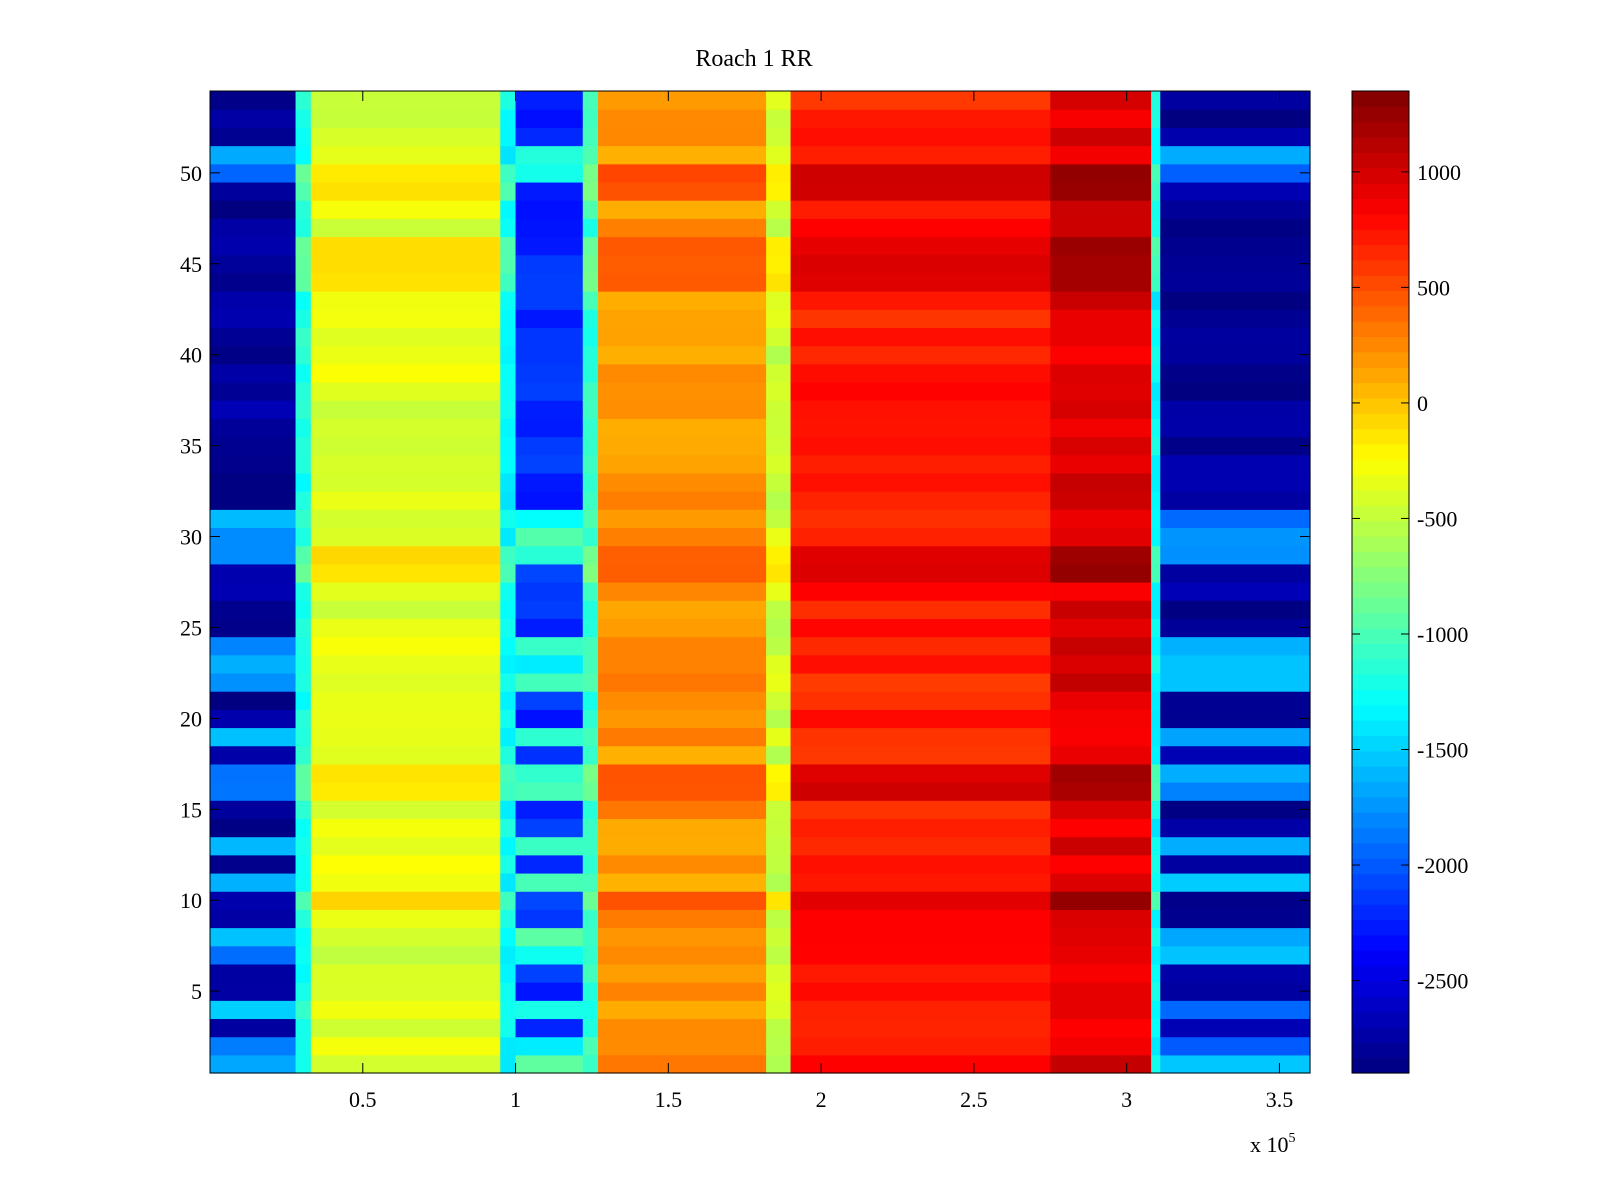 This screenshot has width=1600, height=1200. I want to click on heatmap-cell-band7-row11, so click(779, 882).